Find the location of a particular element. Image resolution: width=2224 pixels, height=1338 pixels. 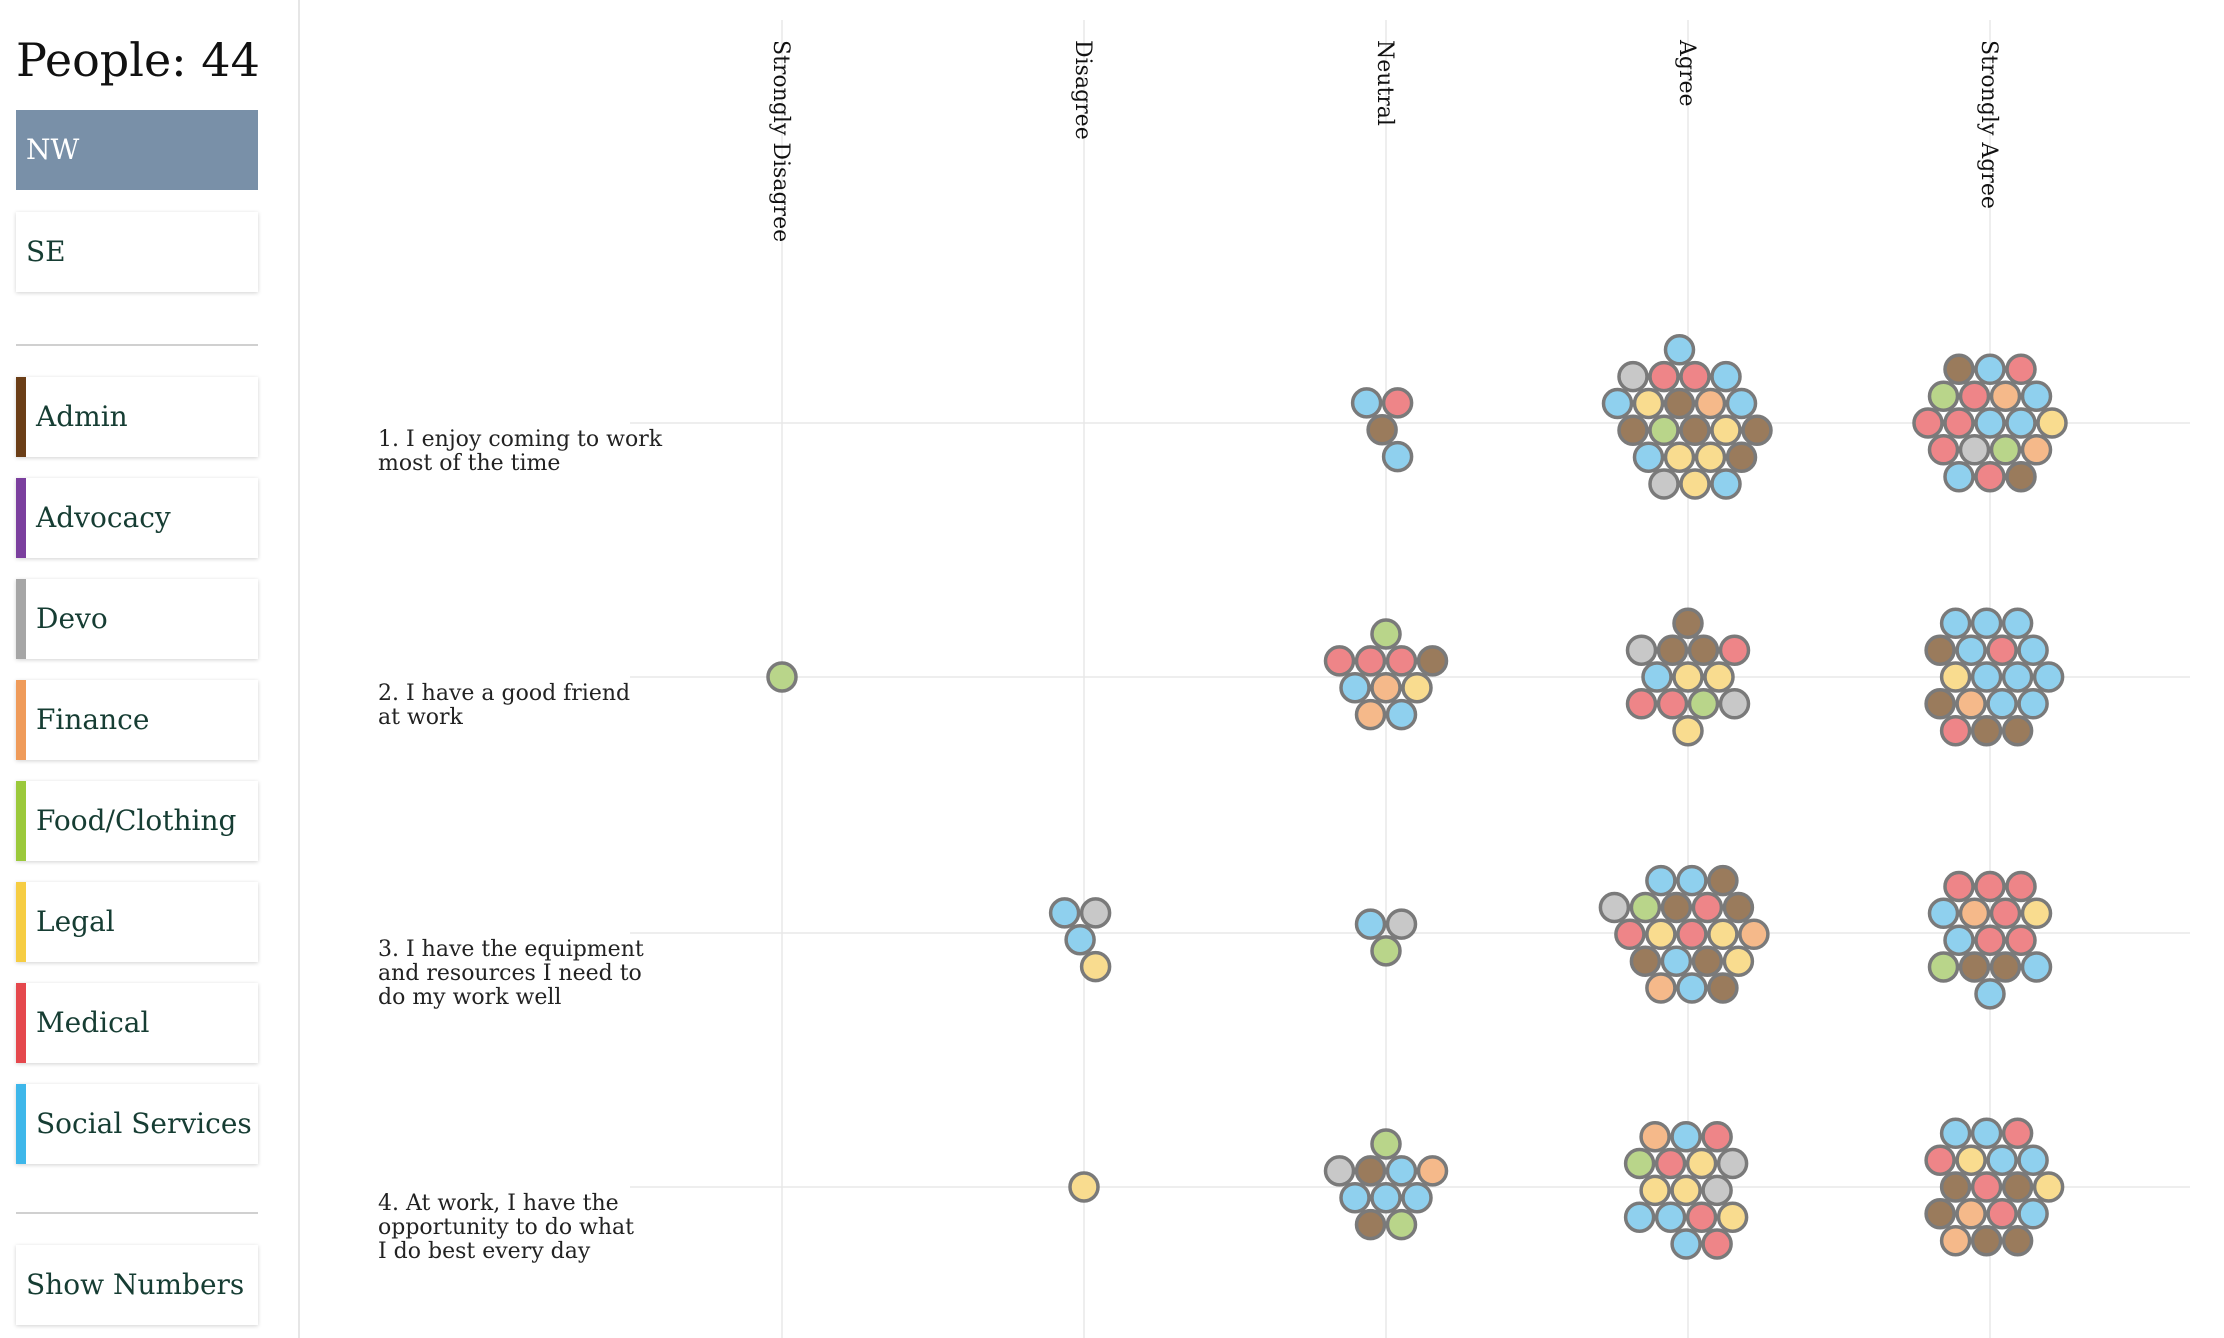

show-numbers-button: Show Numbers is located at coordinates (137, 1285).